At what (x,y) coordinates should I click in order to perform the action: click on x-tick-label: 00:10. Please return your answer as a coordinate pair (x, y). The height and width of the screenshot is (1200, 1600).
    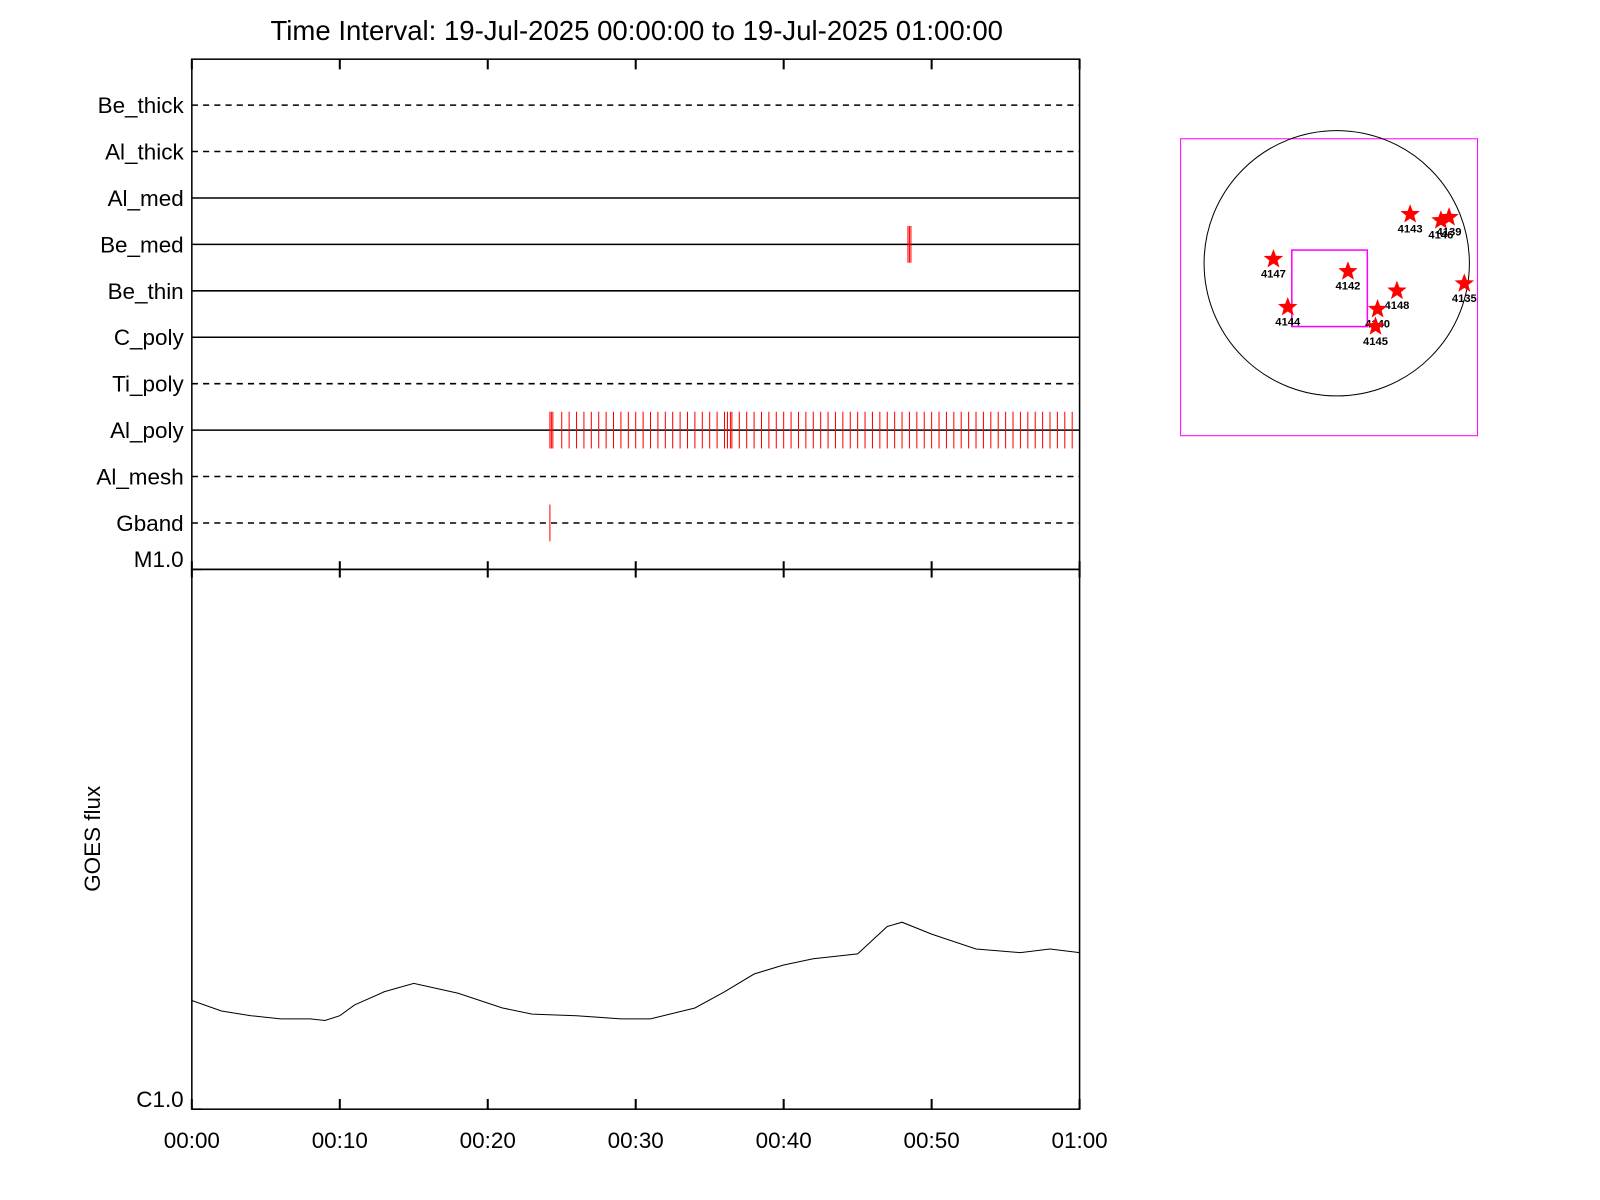
    Looking at the image, I should click on (340, 1140).